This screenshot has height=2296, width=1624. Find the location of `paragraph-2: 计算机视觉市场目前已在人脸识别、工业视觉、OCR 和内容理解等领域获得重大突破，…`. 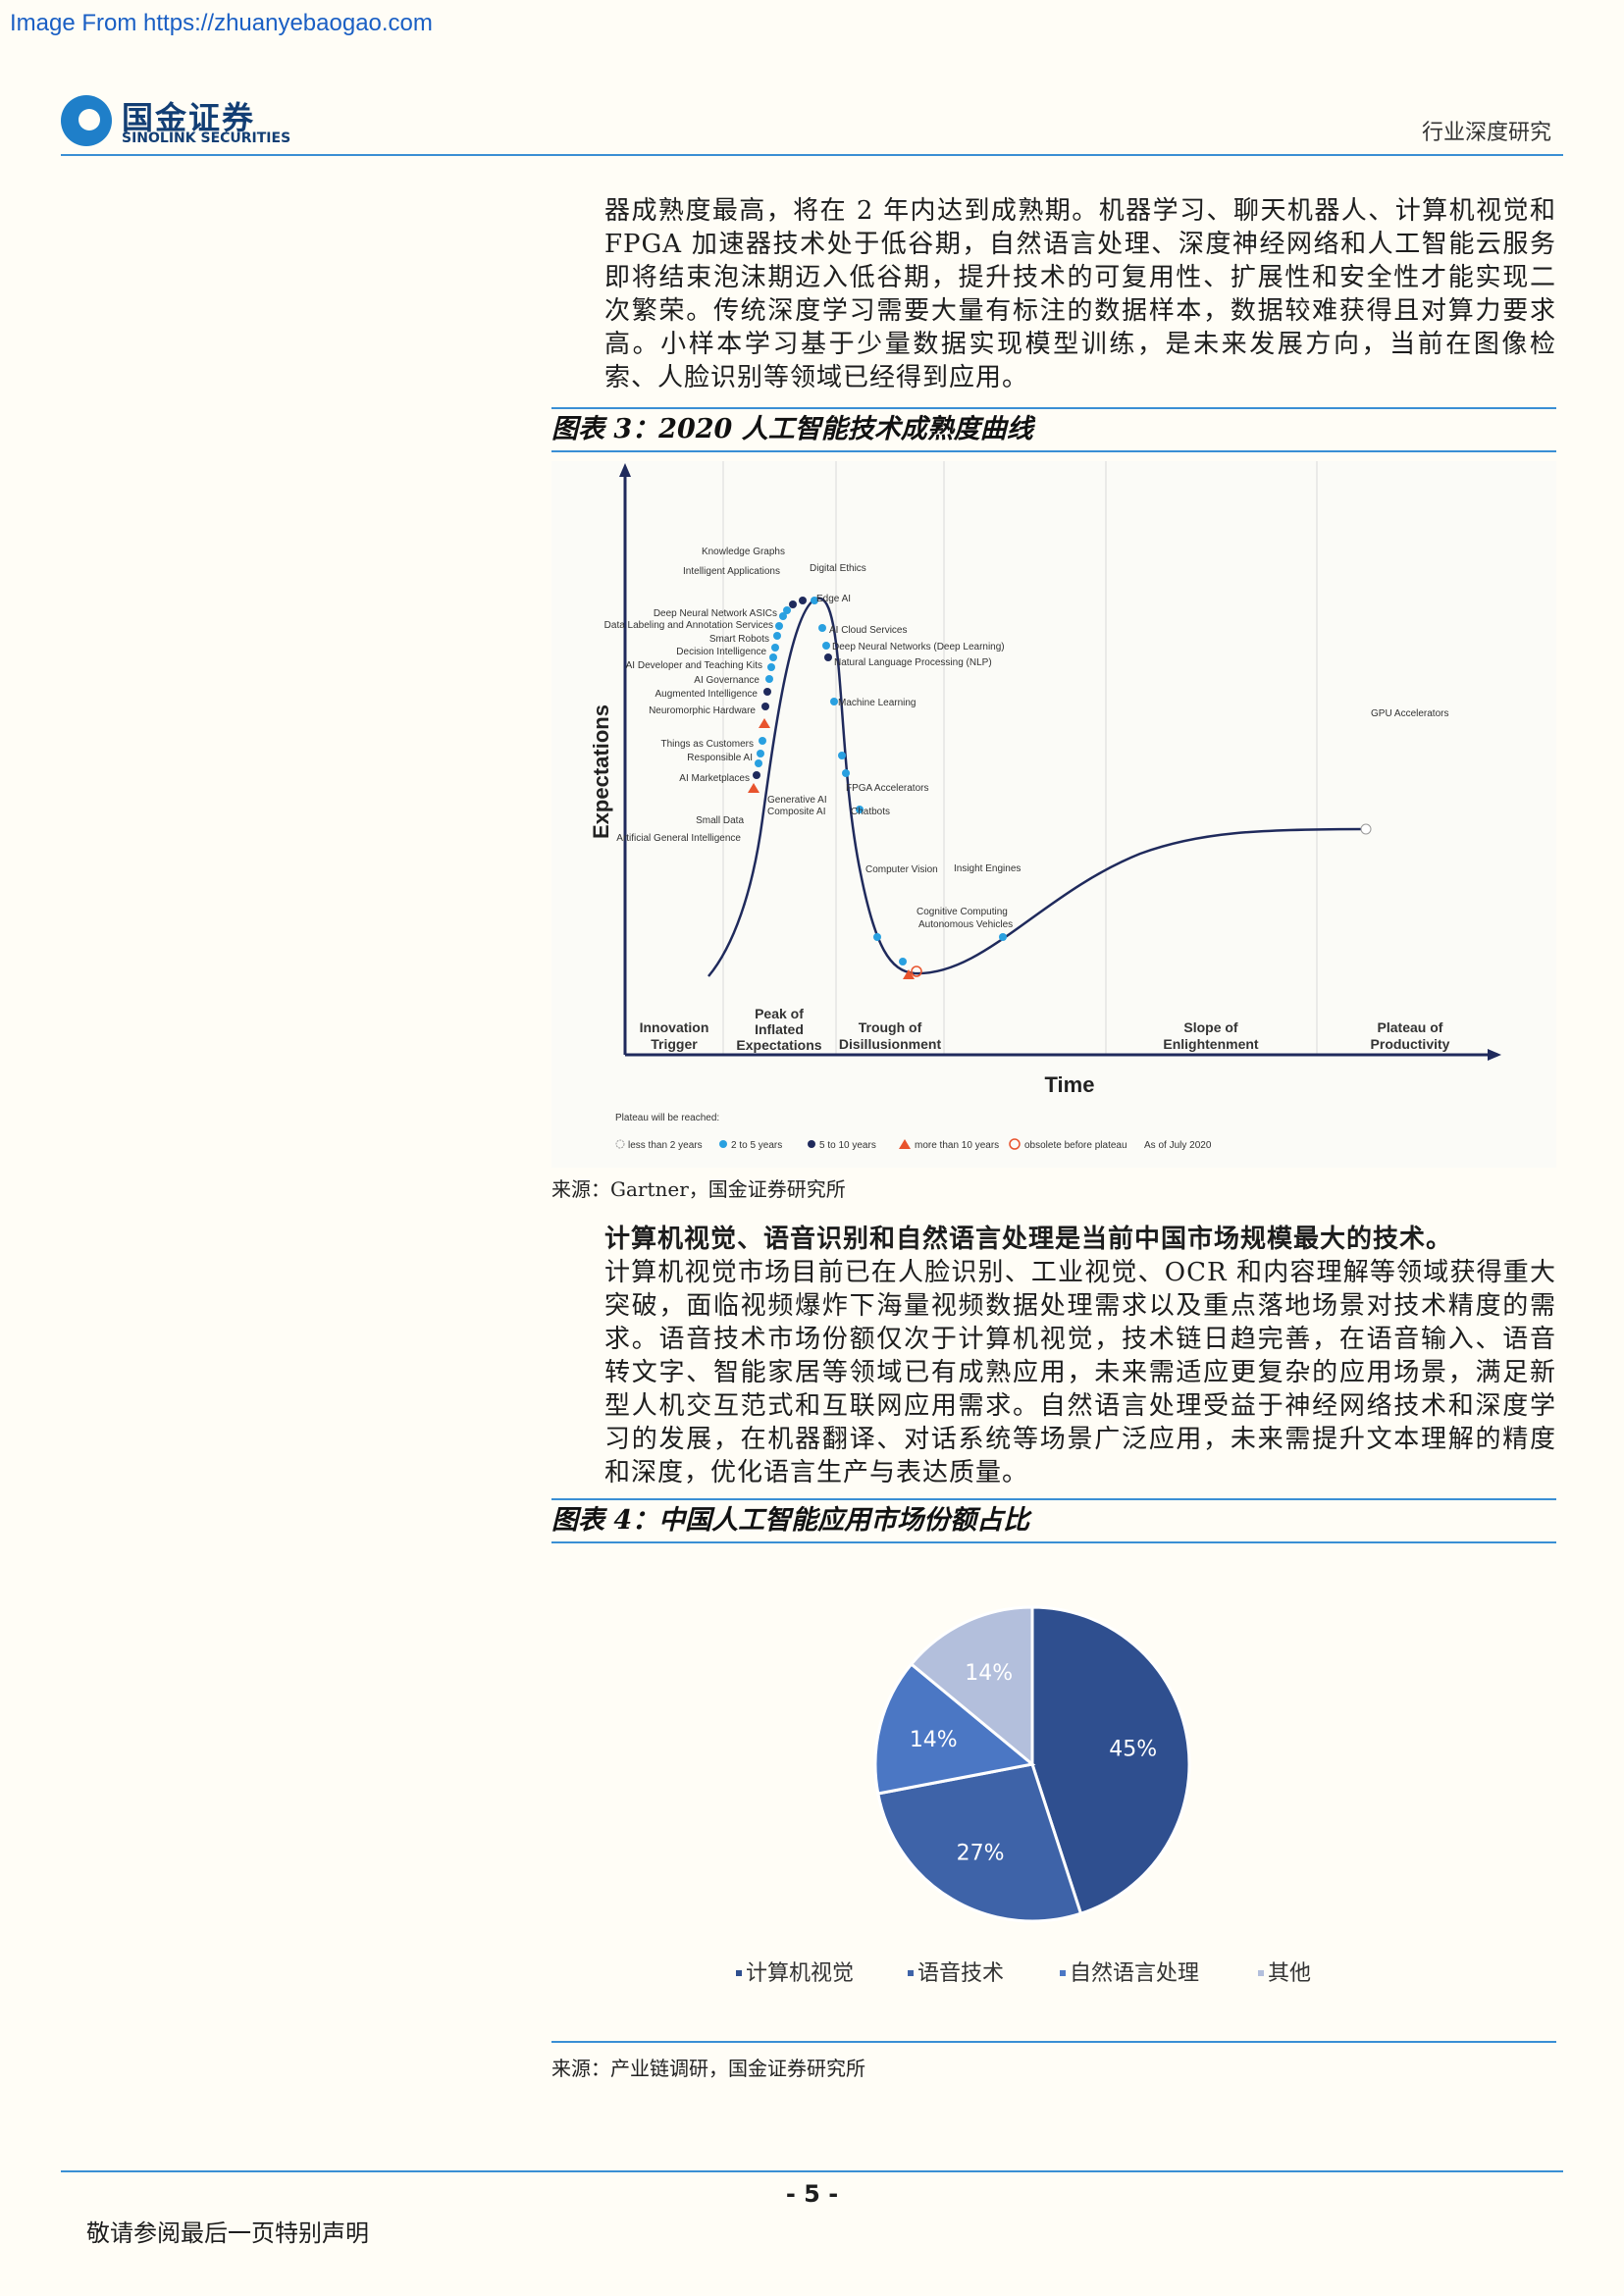

paragraph-2: 计算机视觉市场目前已在人脸识别、工业视觉、OCR 和内容理解等领域获得重大突破，… is located at coordinates (1080, 1372).